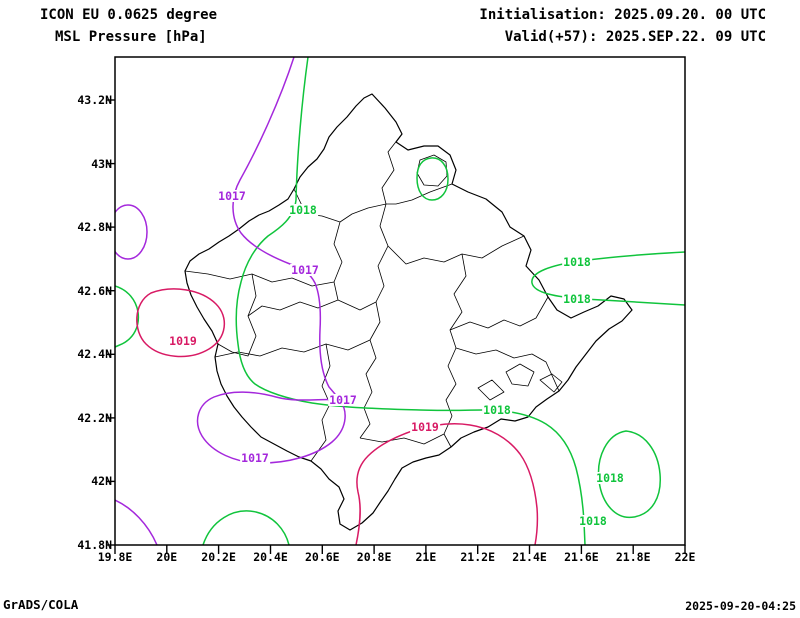 The image size is (800, 618). What do you see at coordinates (622, 15) in the screenshot?
I see `initialisation-time: Initialisation: 2025.09.20. 00 UTC` at bounding box center [622, 15].